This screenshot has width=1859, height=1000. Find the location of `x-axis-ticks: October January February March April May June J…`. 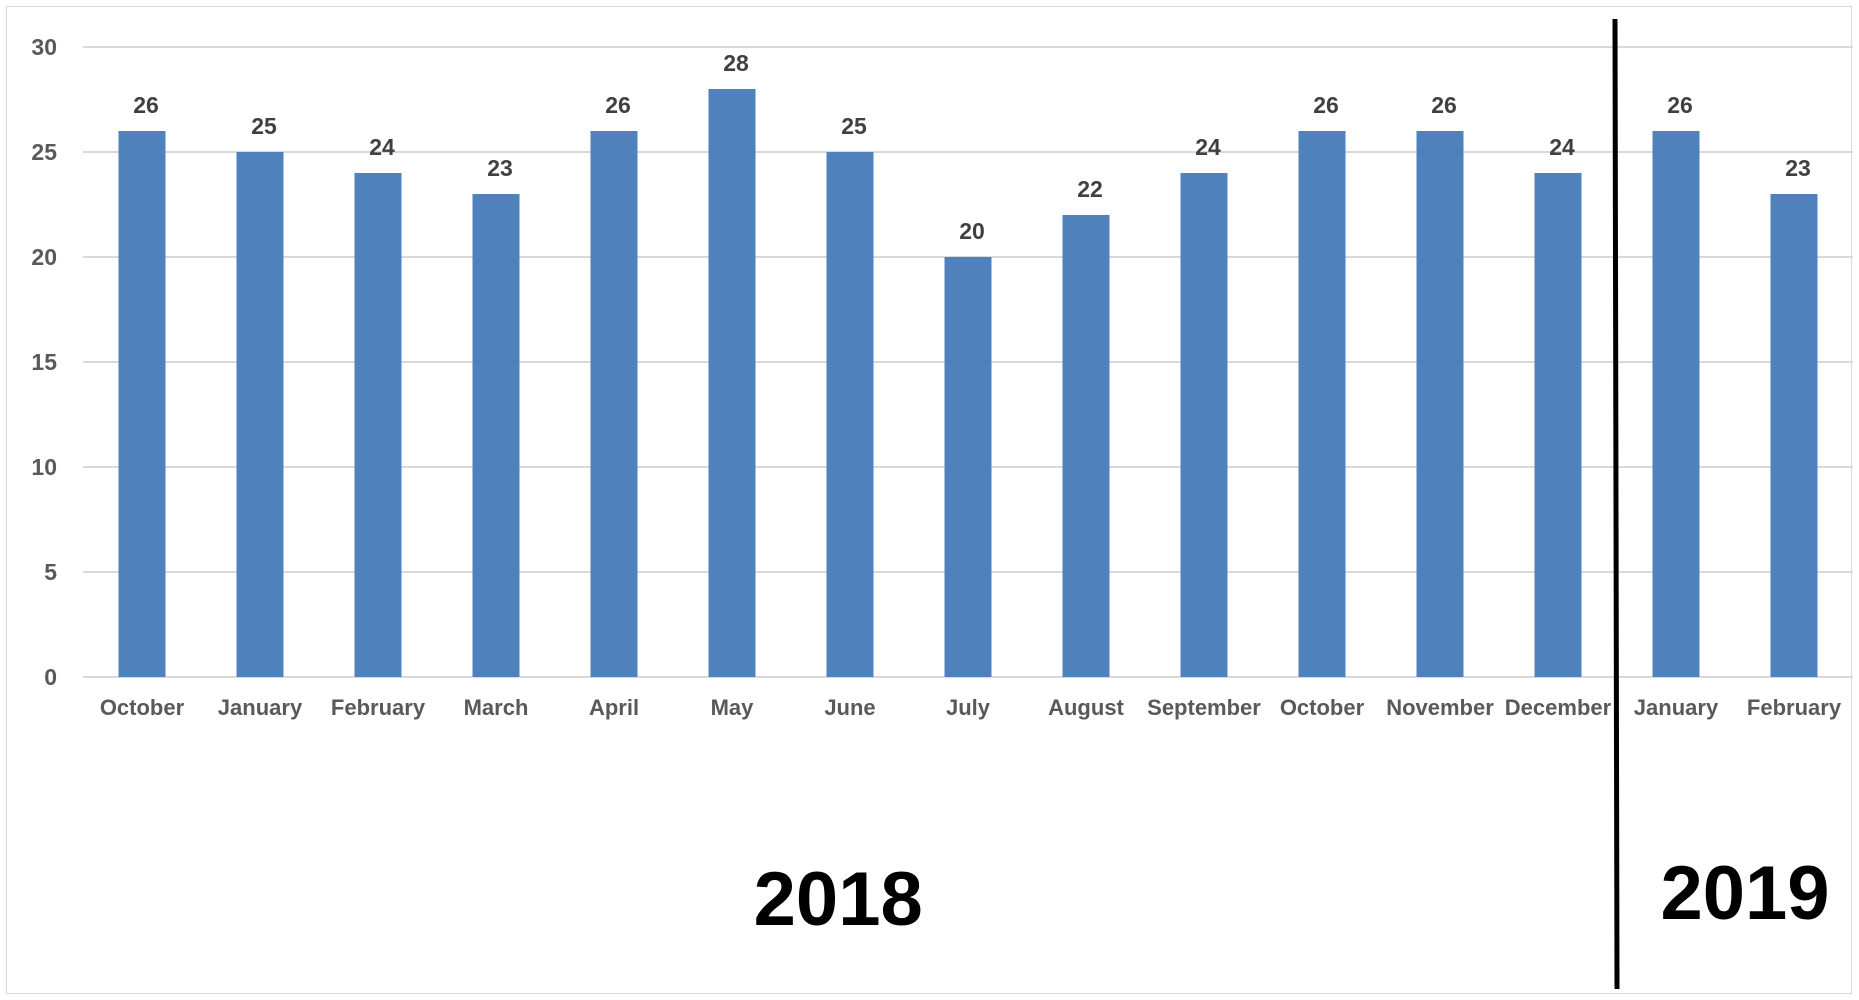

x-axis-ticks: October January February March April May June J… is located at coordinates (971, 707).